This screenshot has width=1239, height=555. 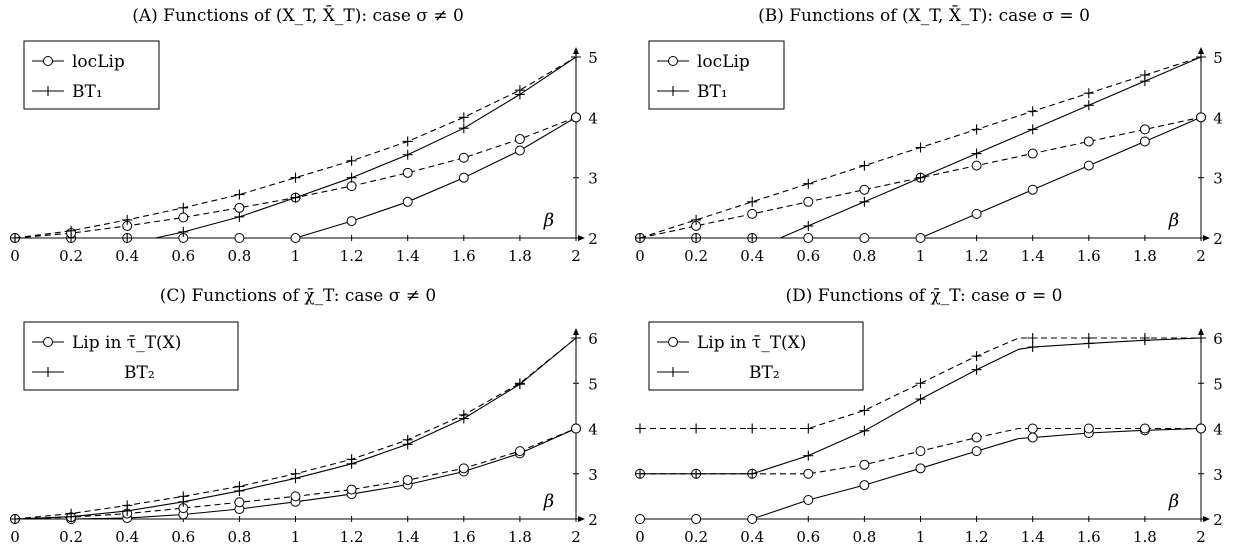 I want to click on panel-title: (C) Functions of χ̄_T: case σ ≠ 0, so click(x=298, y=296).